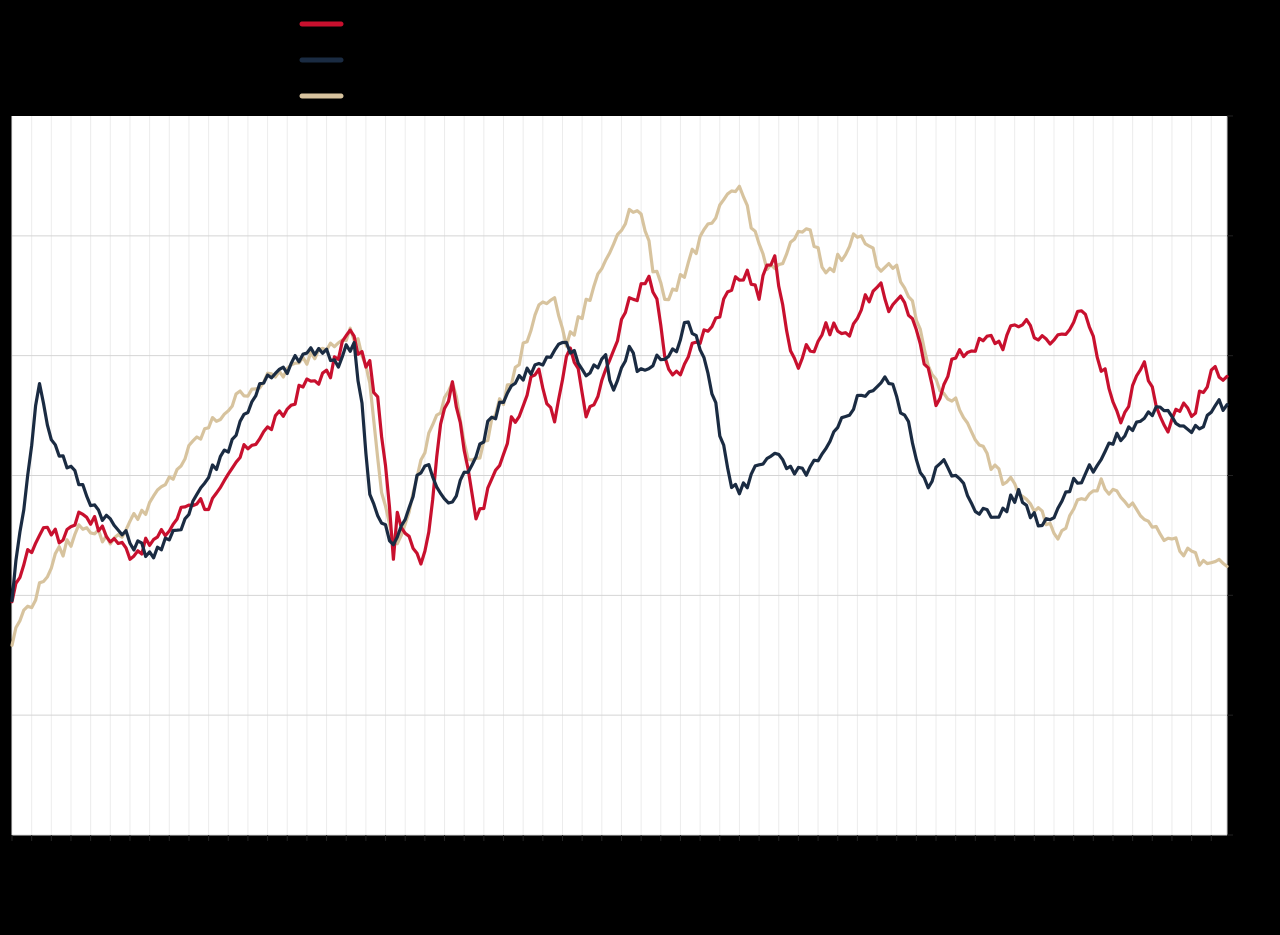  What do you see at coordinates (1229, 475) in the screenshot?
I see `y-axis-ticks` at bounding box center [1229, 475].